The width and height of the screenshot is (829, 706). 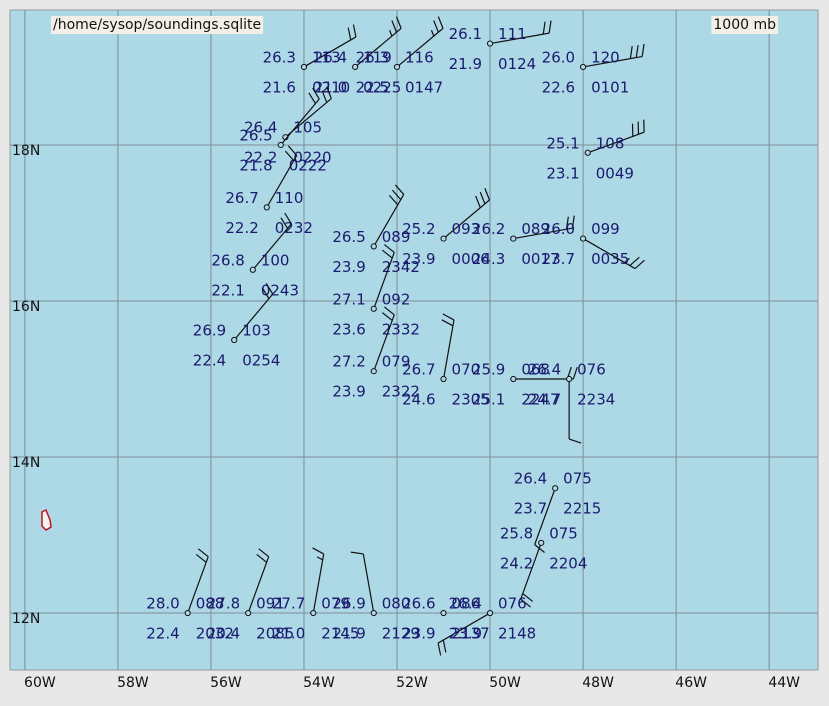 I want to click on obs-time: 2204, so click(x=568, y=563).